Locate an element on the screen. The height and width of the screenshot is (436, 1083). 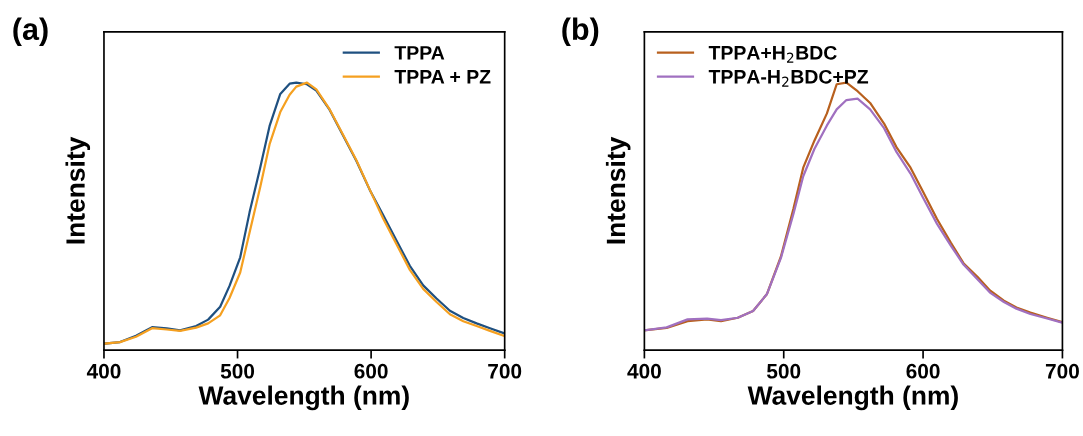
chart-title: (a) is located at coordinates (30, 32).